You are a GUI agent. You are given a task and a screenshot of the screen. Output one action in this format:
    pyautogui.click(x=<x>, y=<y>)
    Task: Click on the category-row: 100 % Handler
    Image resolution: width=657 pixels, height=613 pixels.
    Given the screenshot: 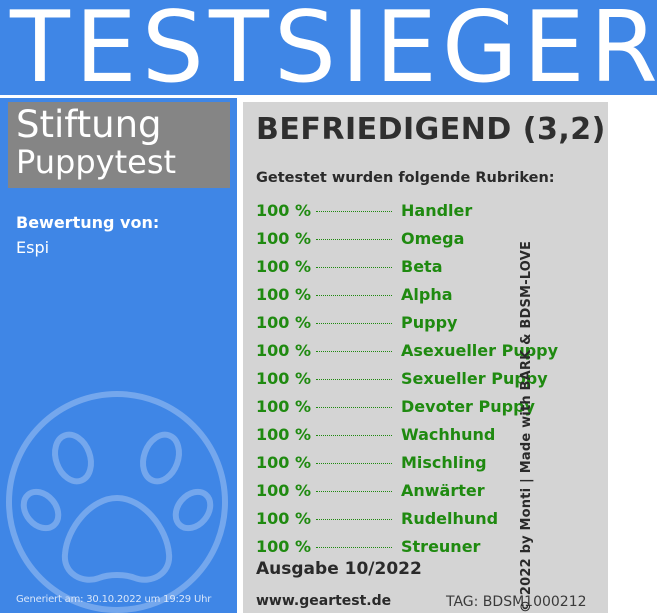 What is the action you would take?
    pyautogui.click(x=428, y=214)
    